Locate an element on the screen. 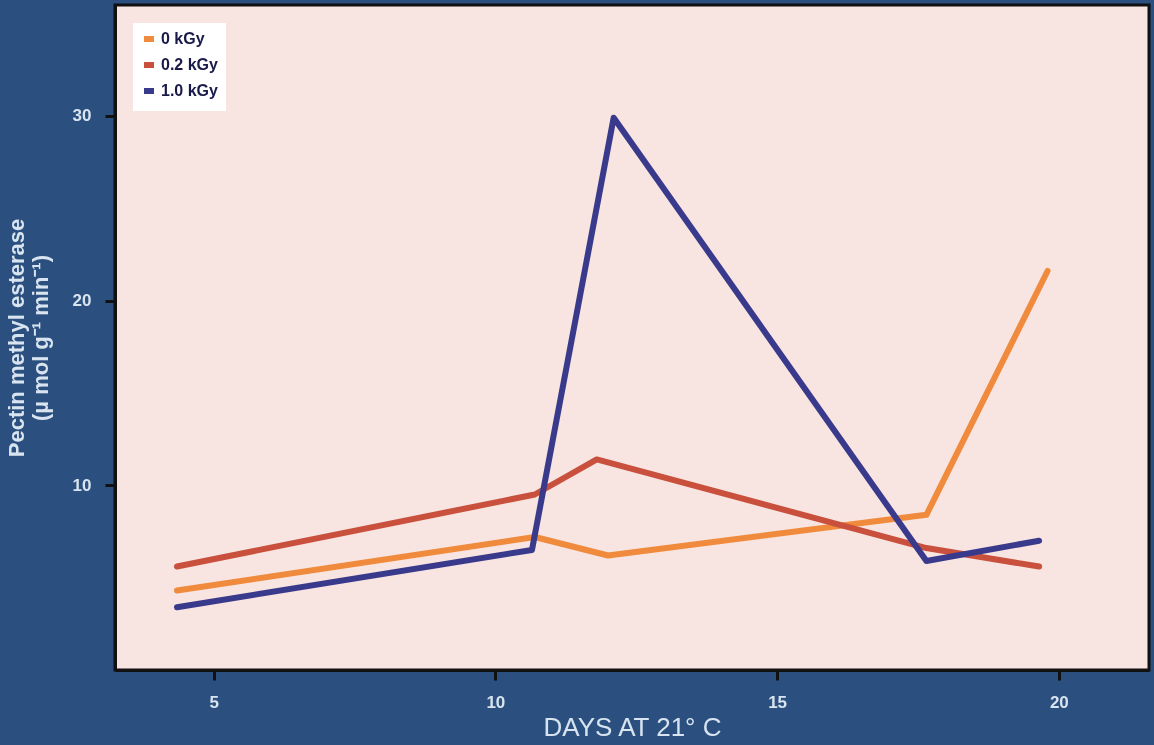  x-axis-title: DAYS AT 21° C is located at coordinates (632, 726).